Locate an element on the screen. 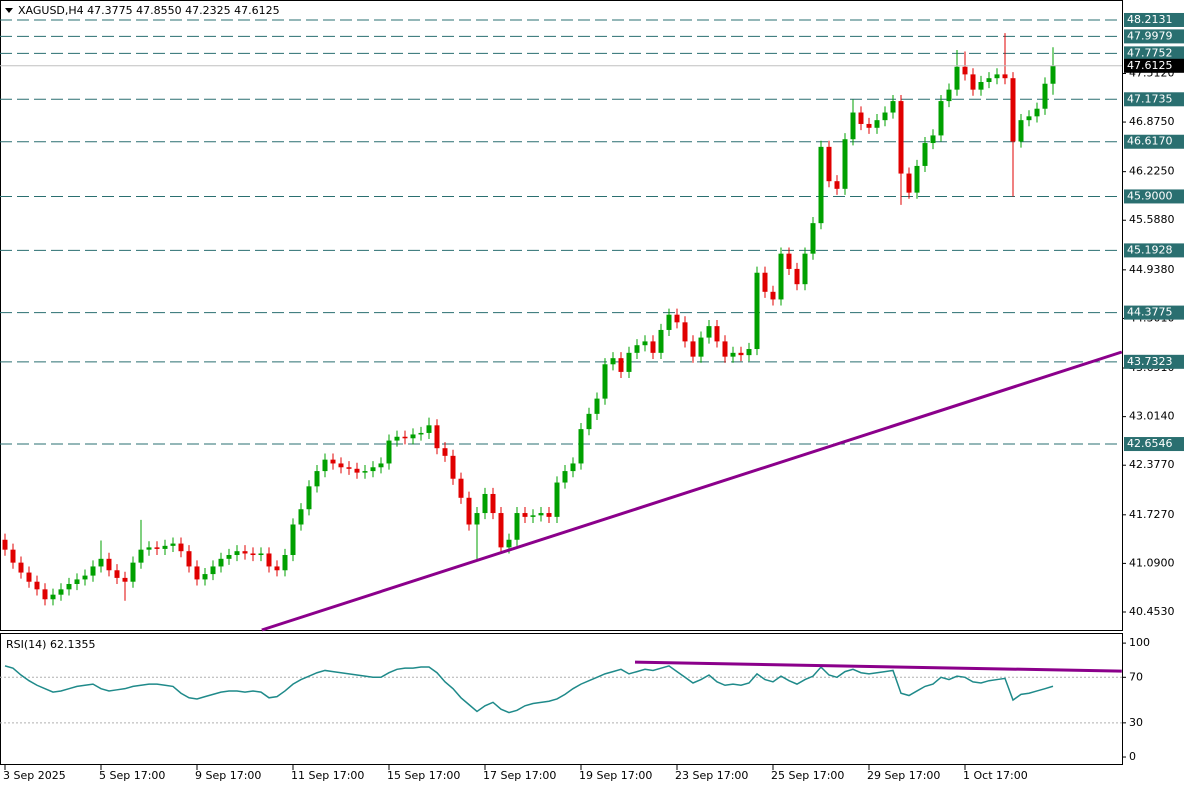 The image size is (1186, 788). last-close: 47.6125 is located at coordinates (257, 10).